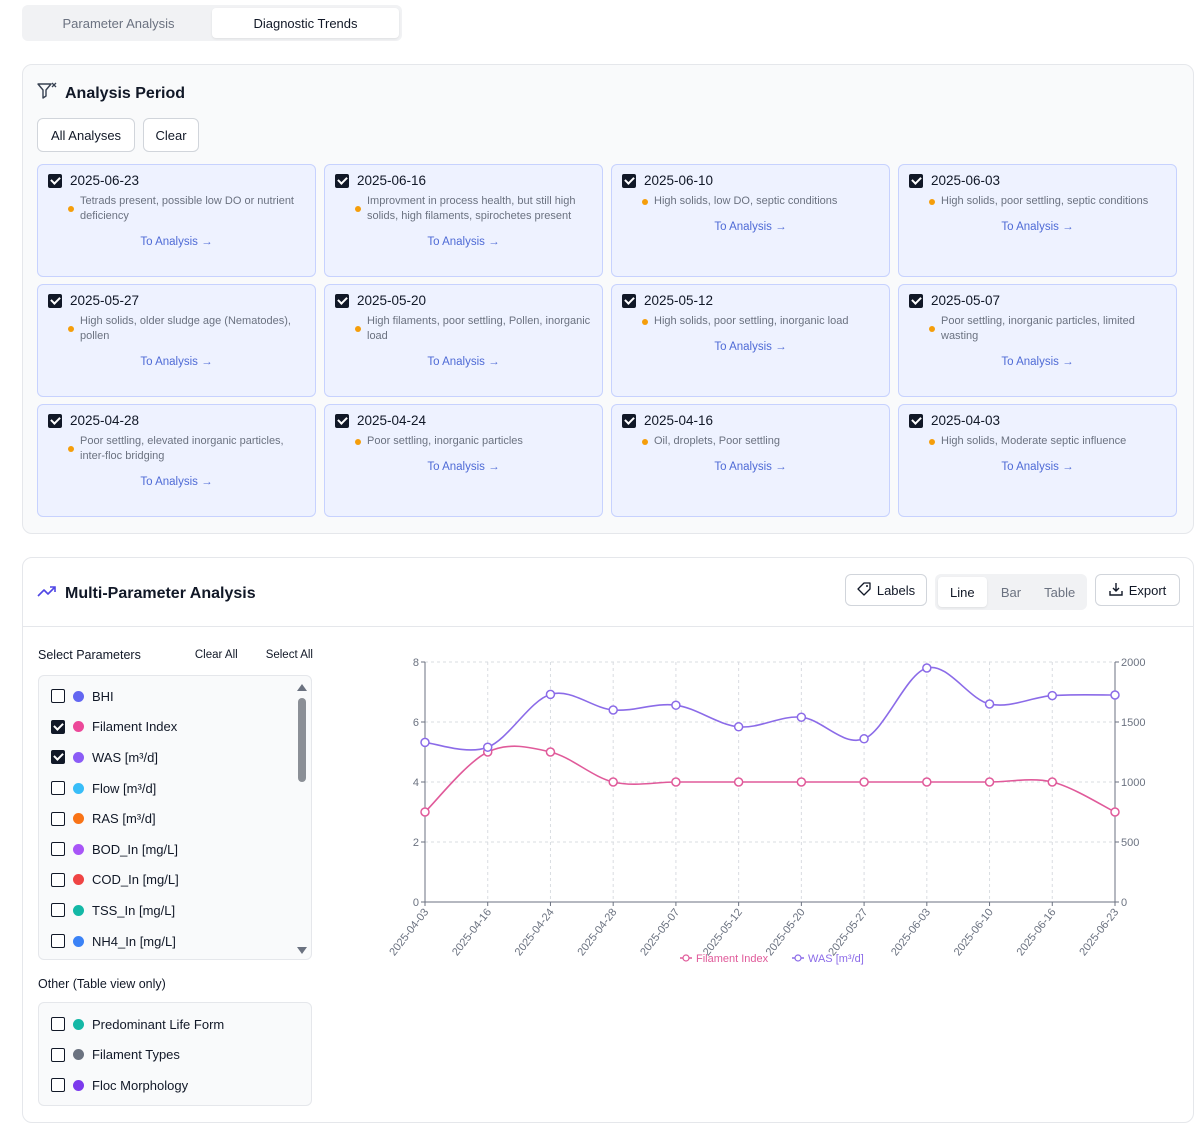 This screenshot has height=1128, width=1200. I want to click on parameter-row: RAS [m³/d], so click(175, 818).